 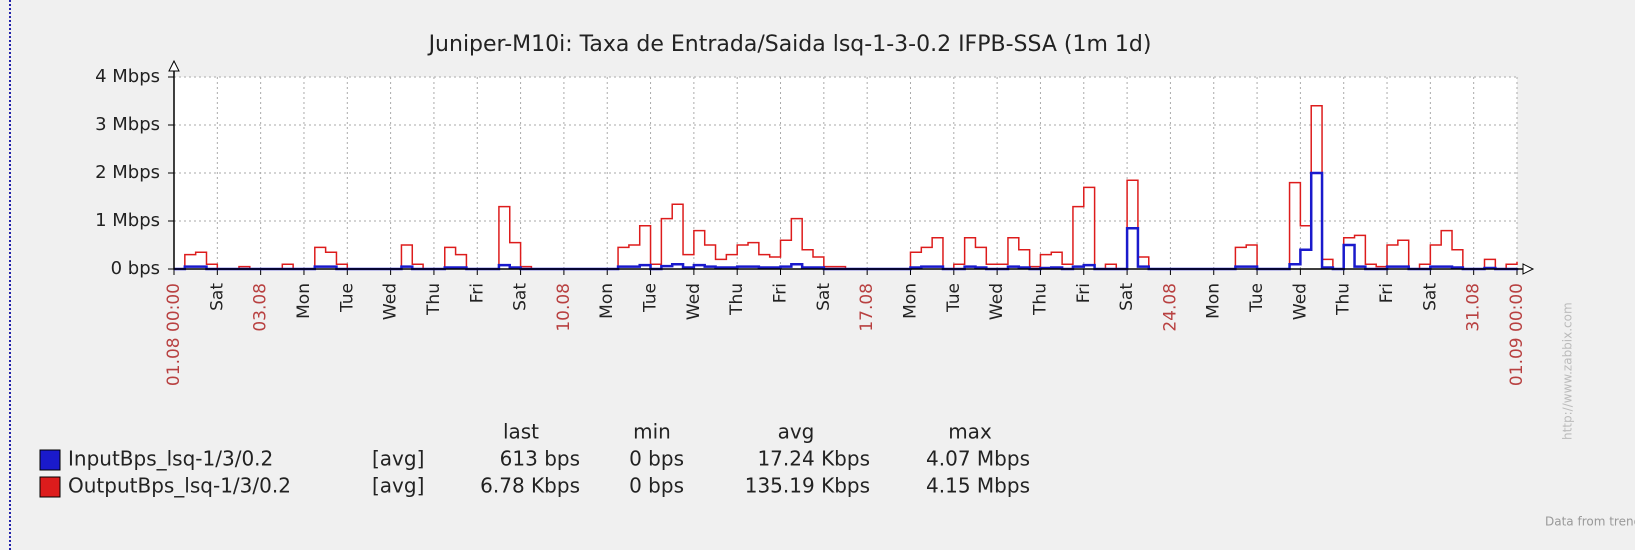 I want to click on legend-column-header: min, so click(x=652, y=432).